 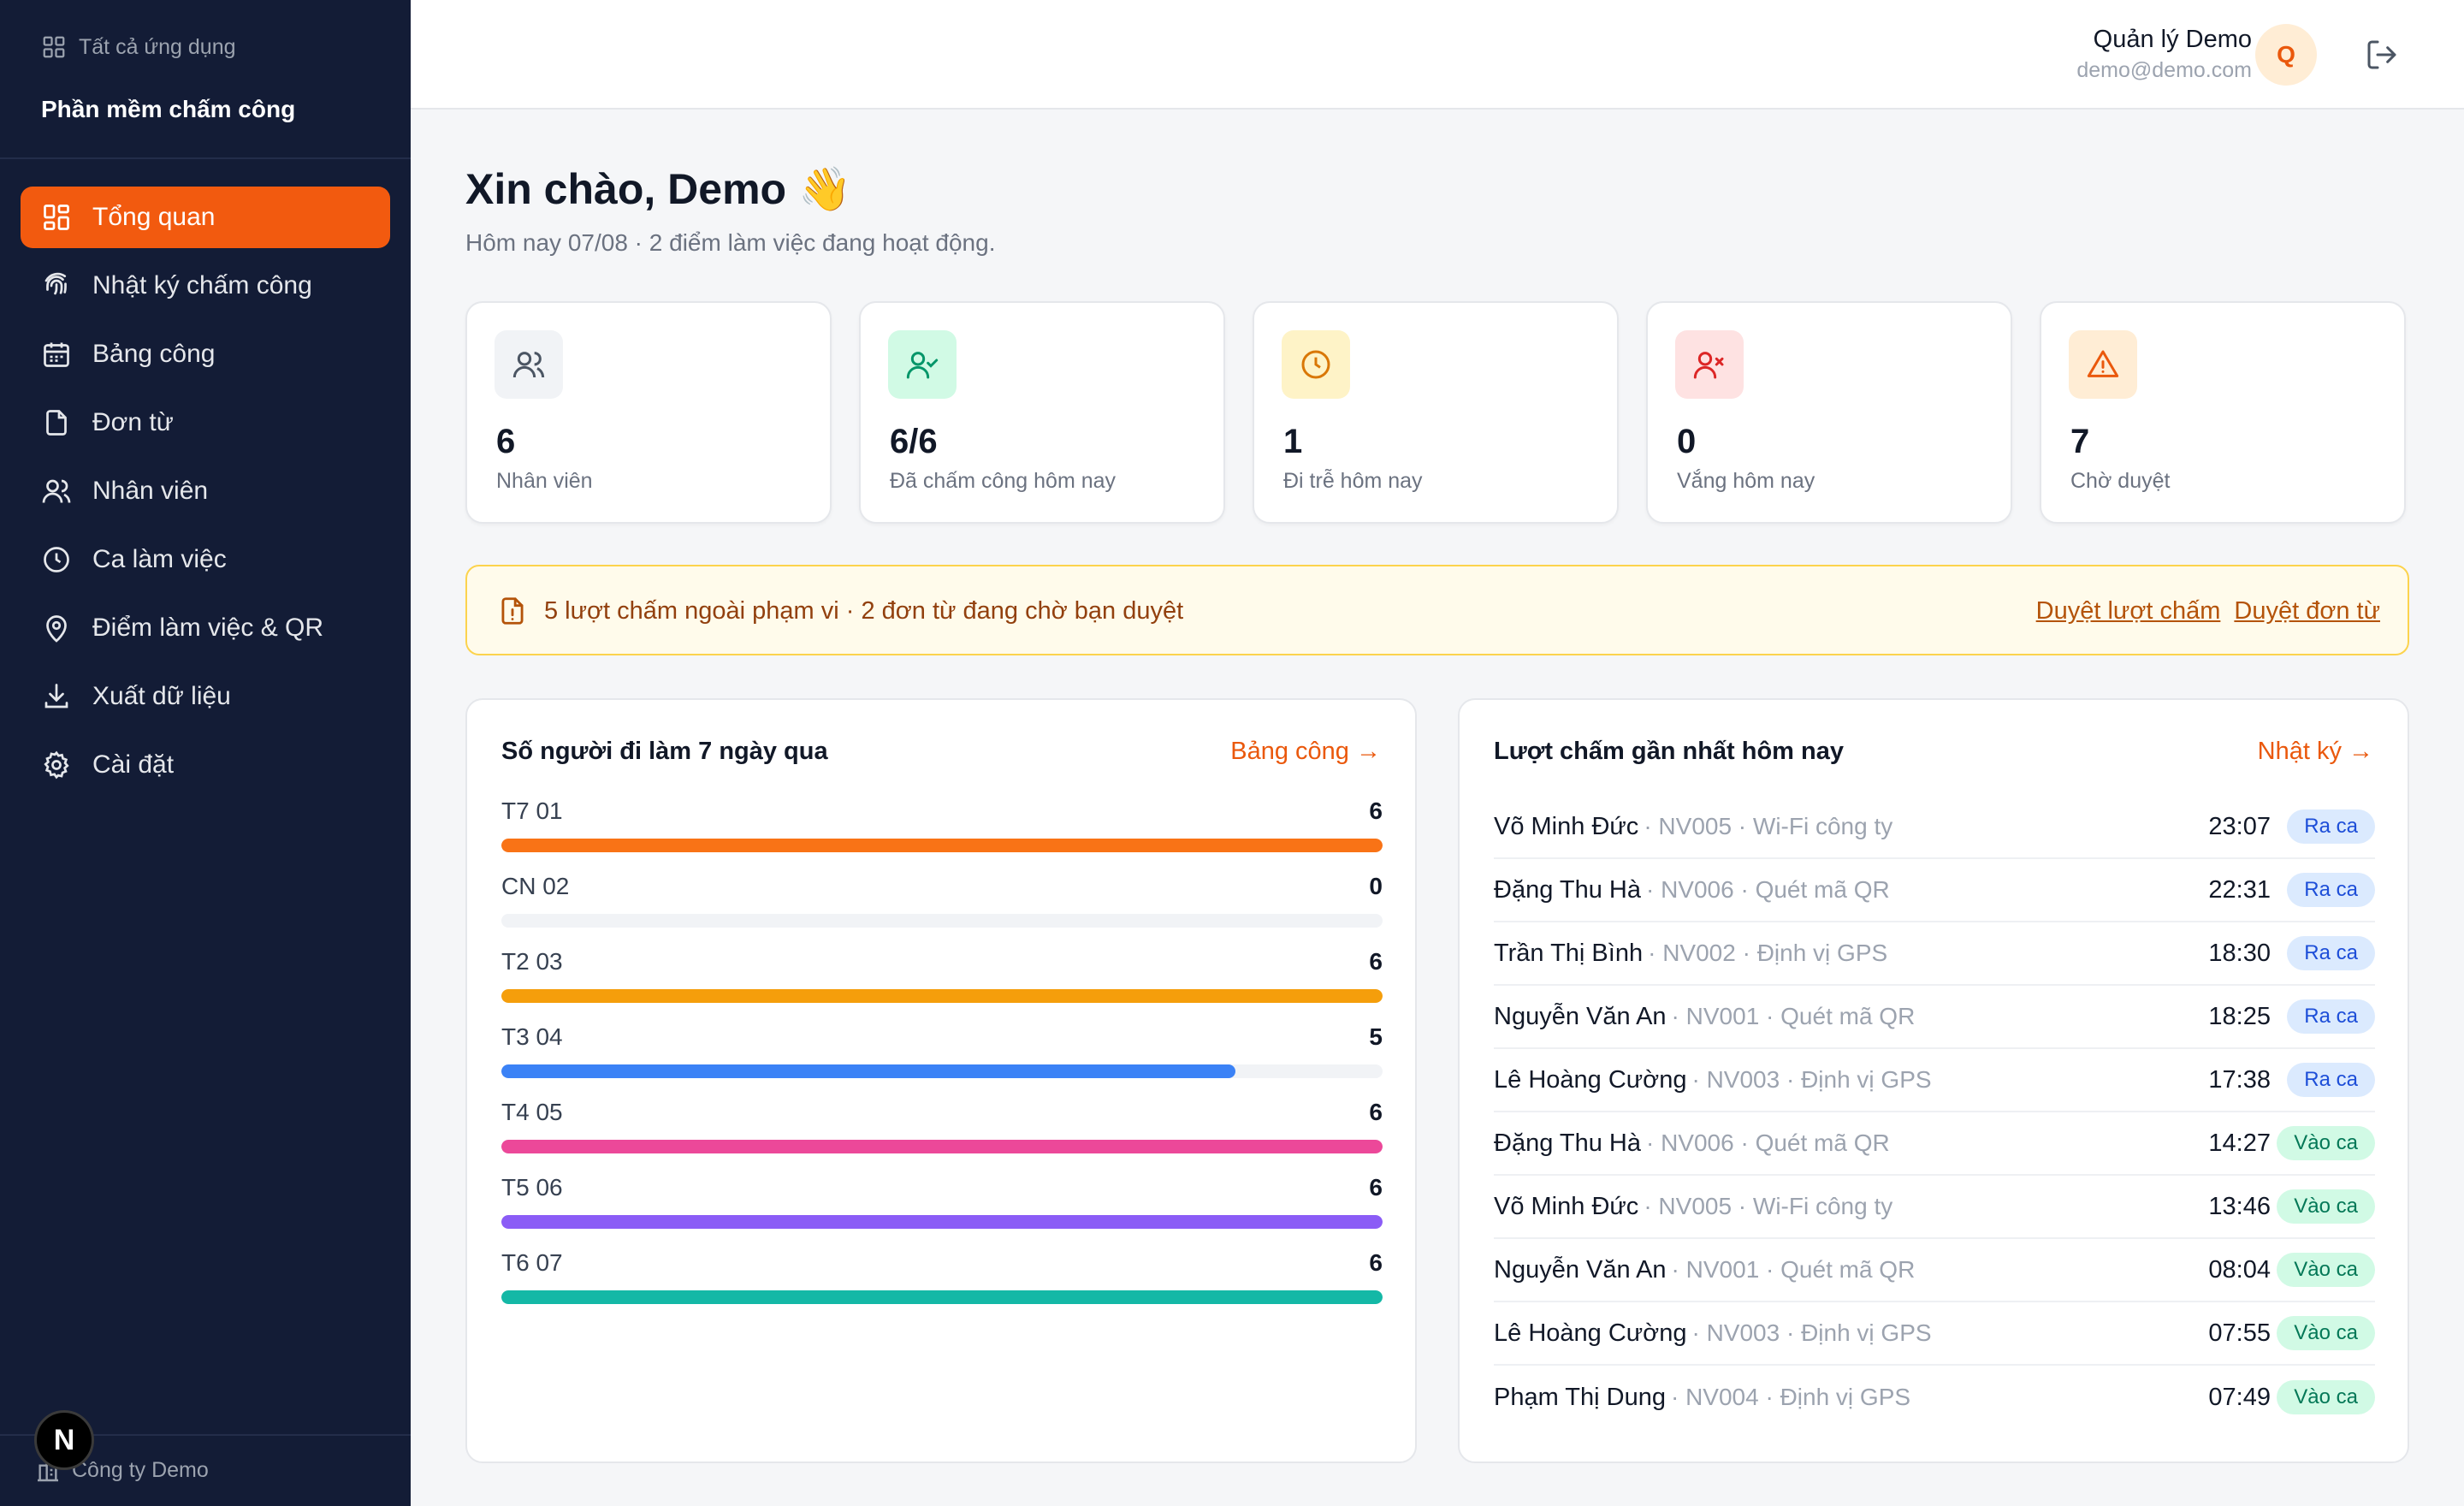 I want to click on checkin-time: 18:25, so click(x=2239, y=1016).